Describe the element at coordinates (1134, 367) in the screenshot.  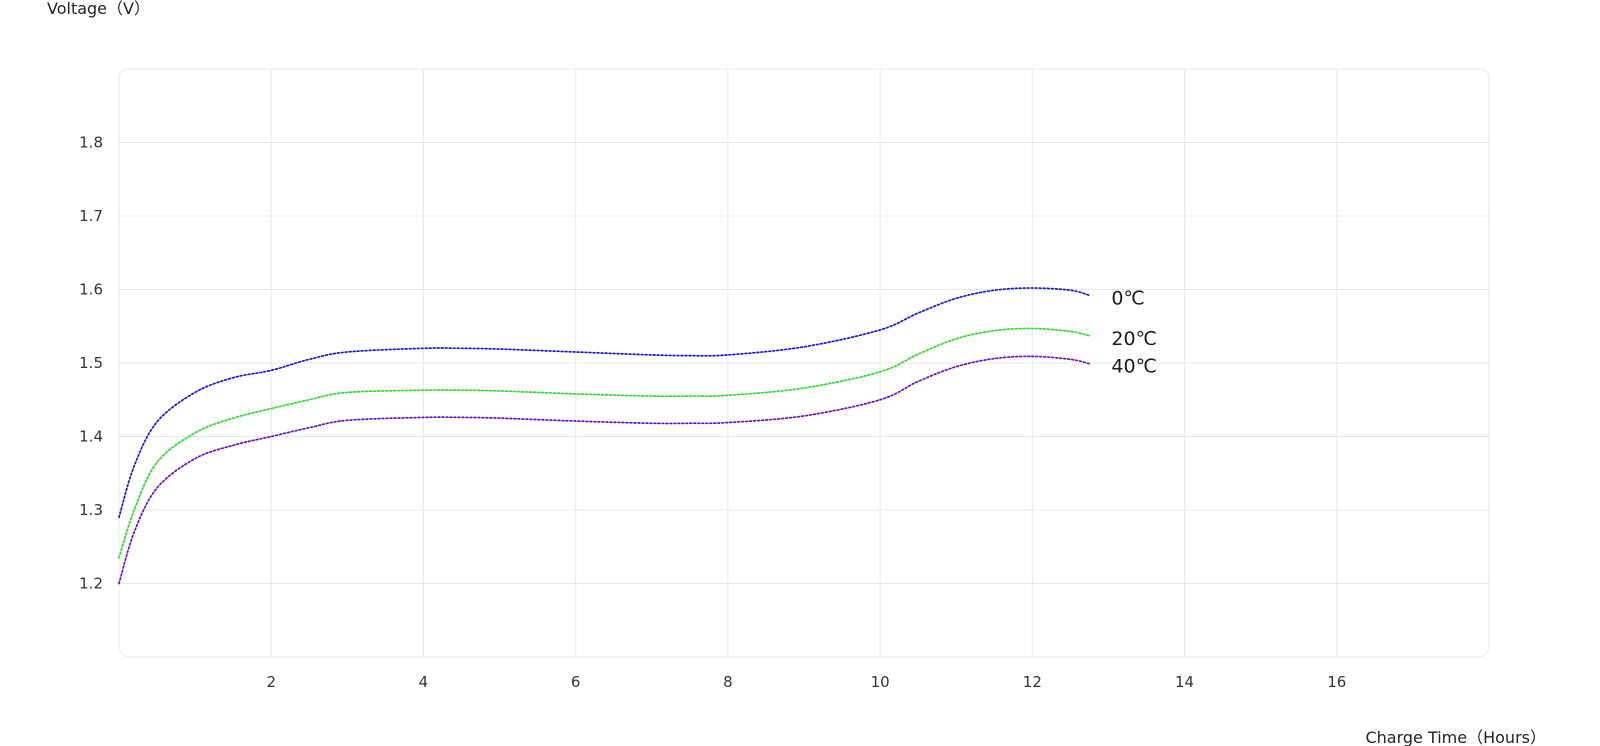
I see `series-label: 40℃` at that location.